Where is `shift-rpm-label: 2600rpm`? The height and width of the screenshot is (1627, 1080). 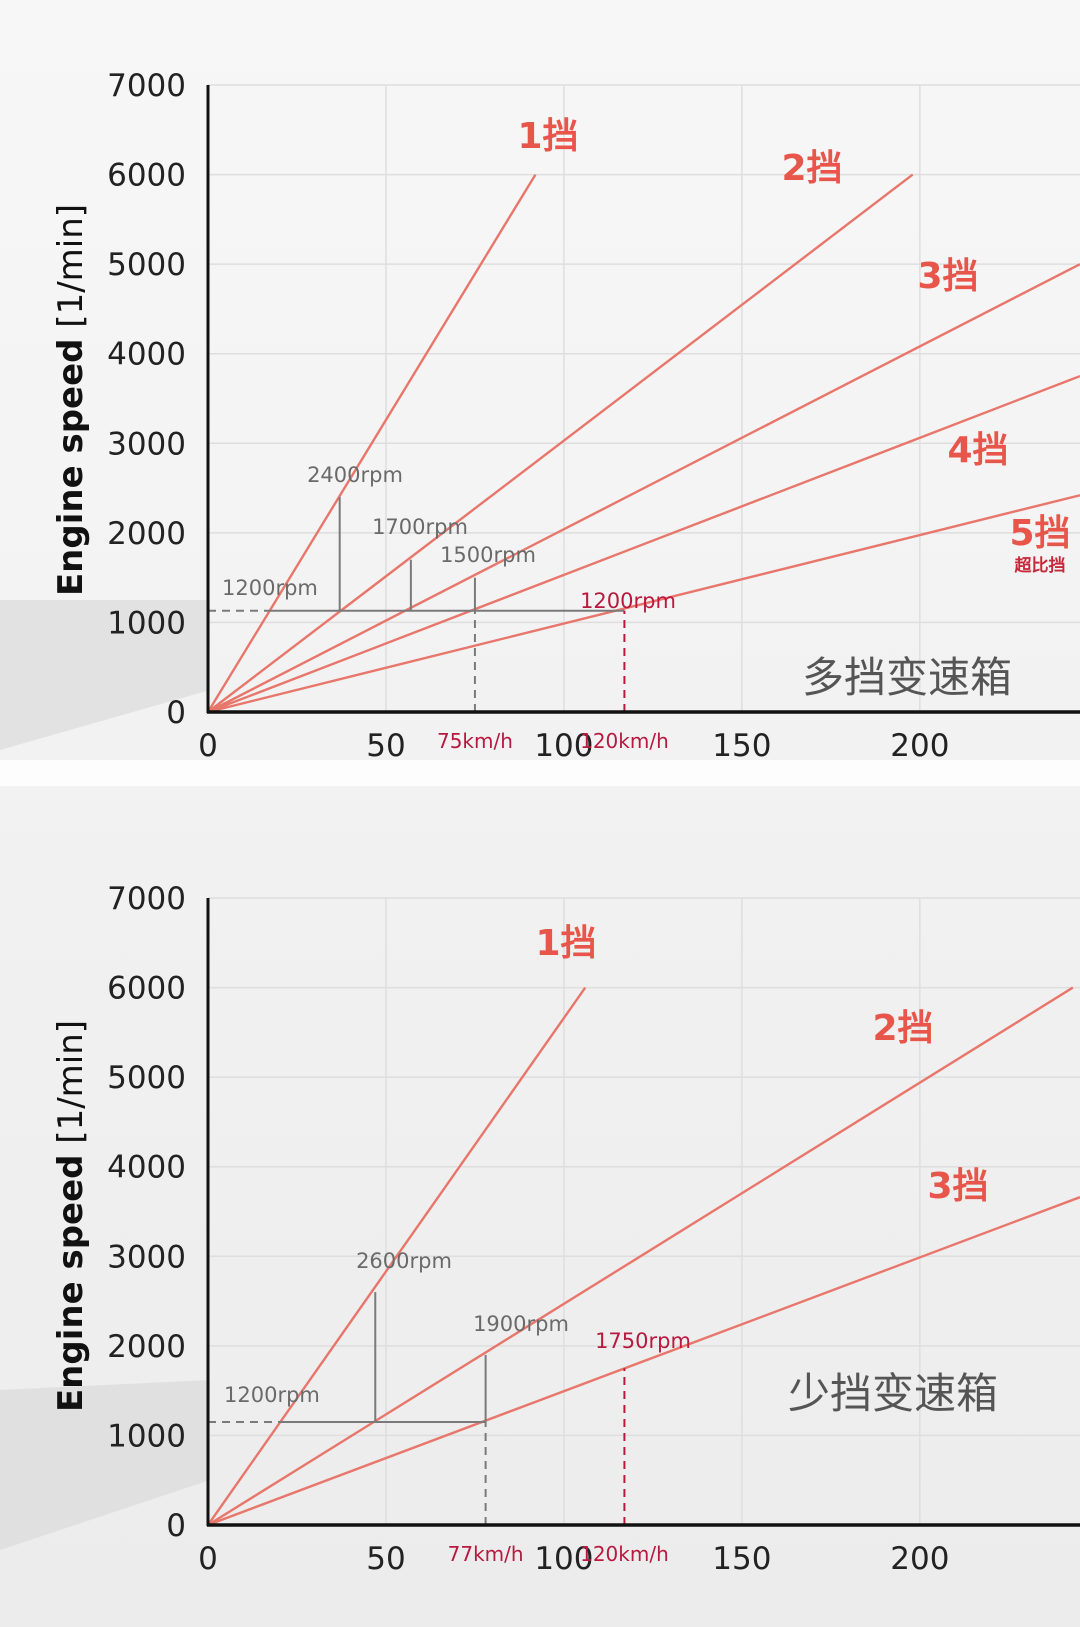
shift-rpm-label: 2600rpm is located at coordinates (404, 1261).